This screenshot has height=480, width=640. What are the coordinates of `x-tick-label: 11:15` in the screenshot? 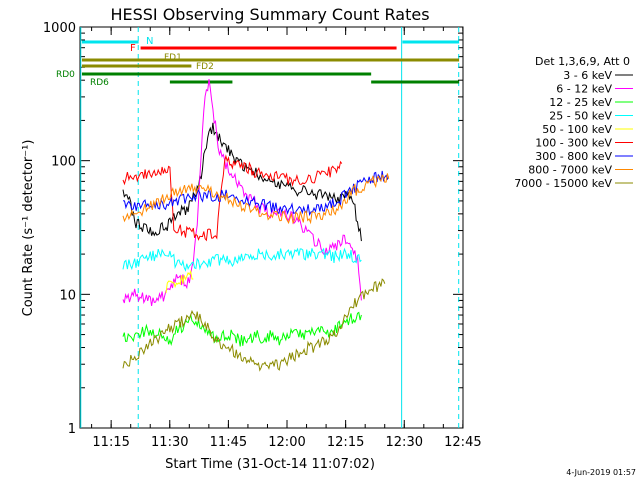 It's located at (110, 442).